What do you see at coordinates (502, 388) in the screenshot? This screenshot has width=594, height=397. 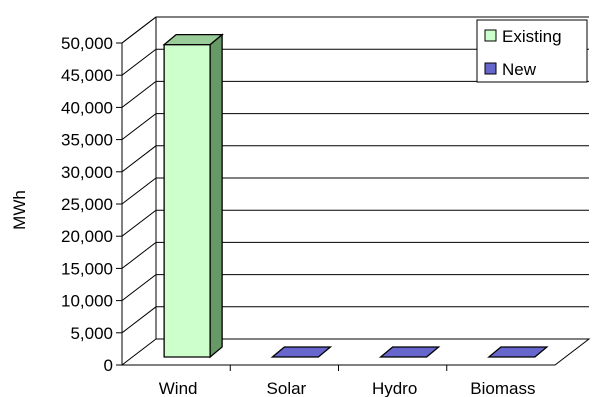 I see `x-tick-label: Biomass` at bounding box center [502, 388].